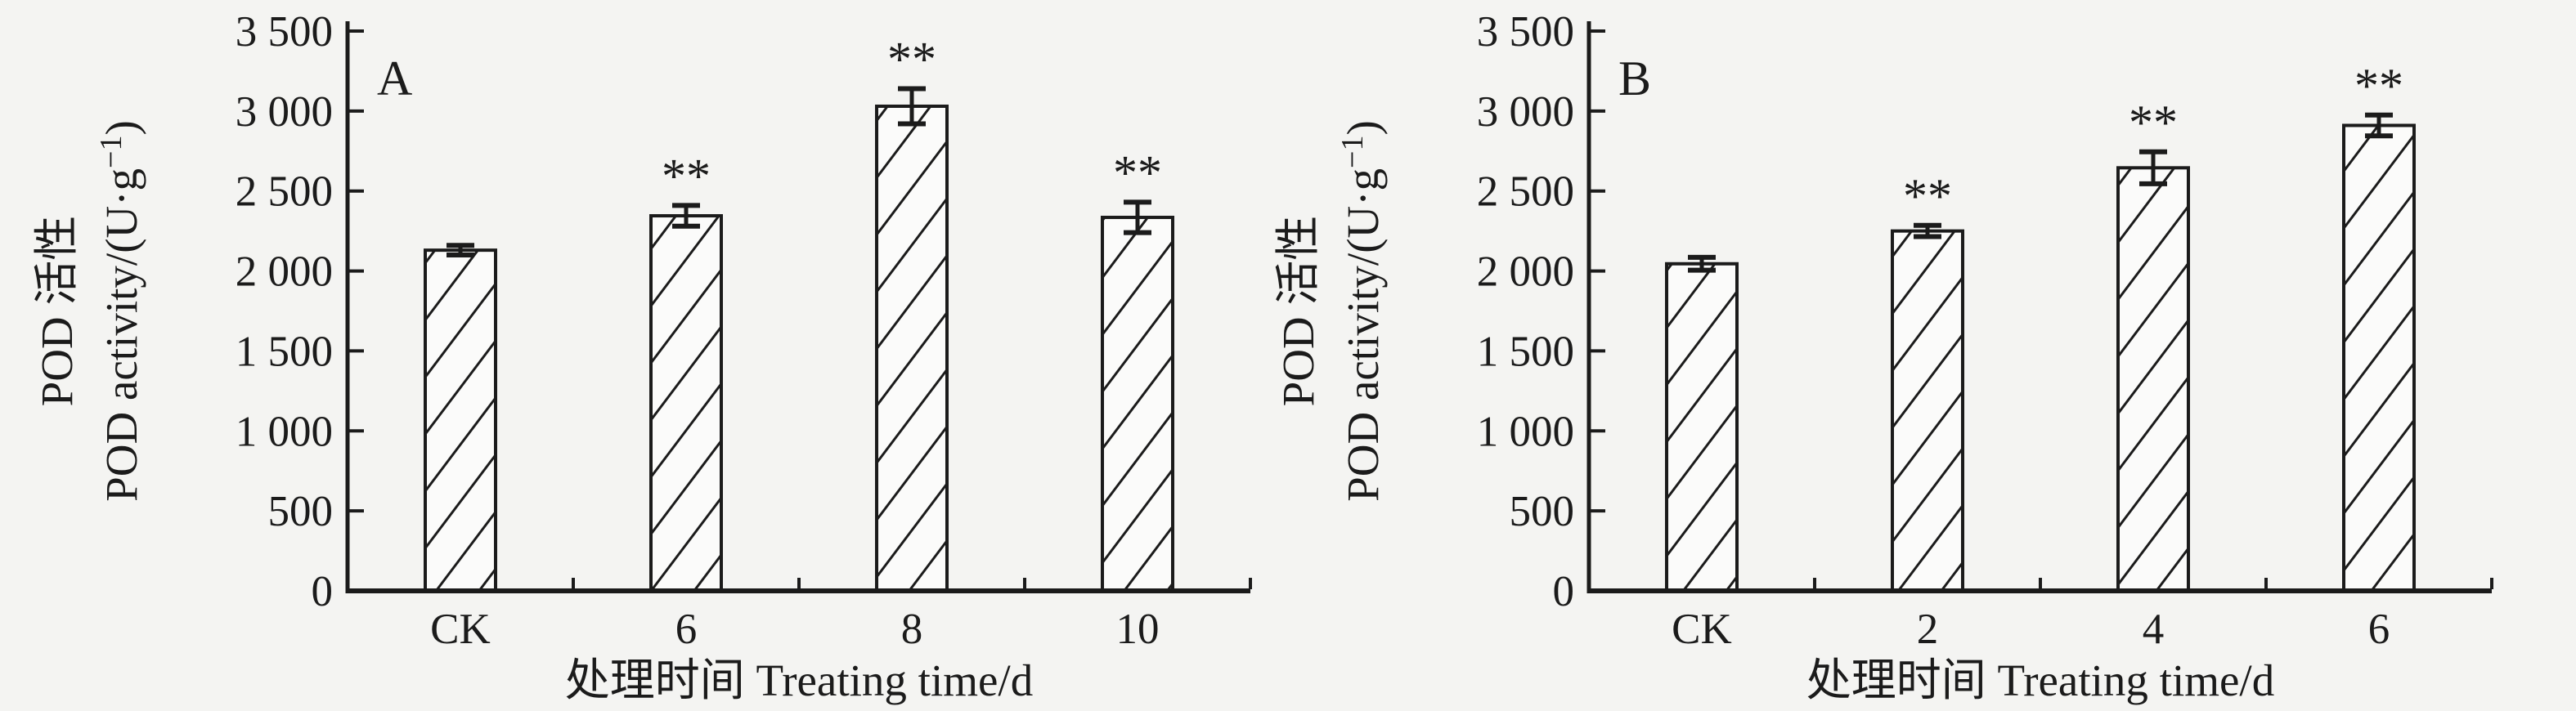  I want to click on x-tick-label: 10, so click(1138, 629).